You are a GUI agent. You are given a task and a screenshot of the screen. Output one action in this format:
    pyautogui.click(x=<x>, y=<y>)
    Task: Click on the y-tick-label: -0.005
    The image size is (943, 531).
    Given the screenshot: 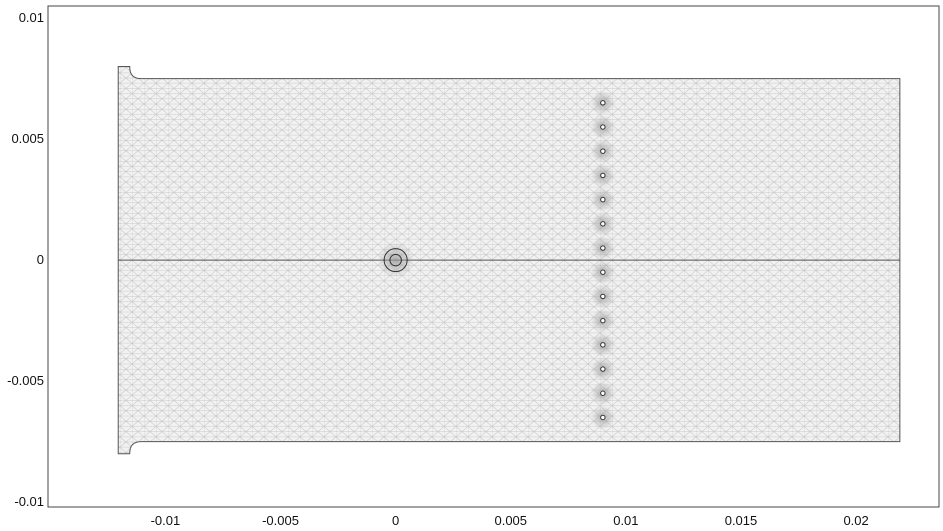 What is the action you would take?
    pyautogui.click(x=25, y=381)
    